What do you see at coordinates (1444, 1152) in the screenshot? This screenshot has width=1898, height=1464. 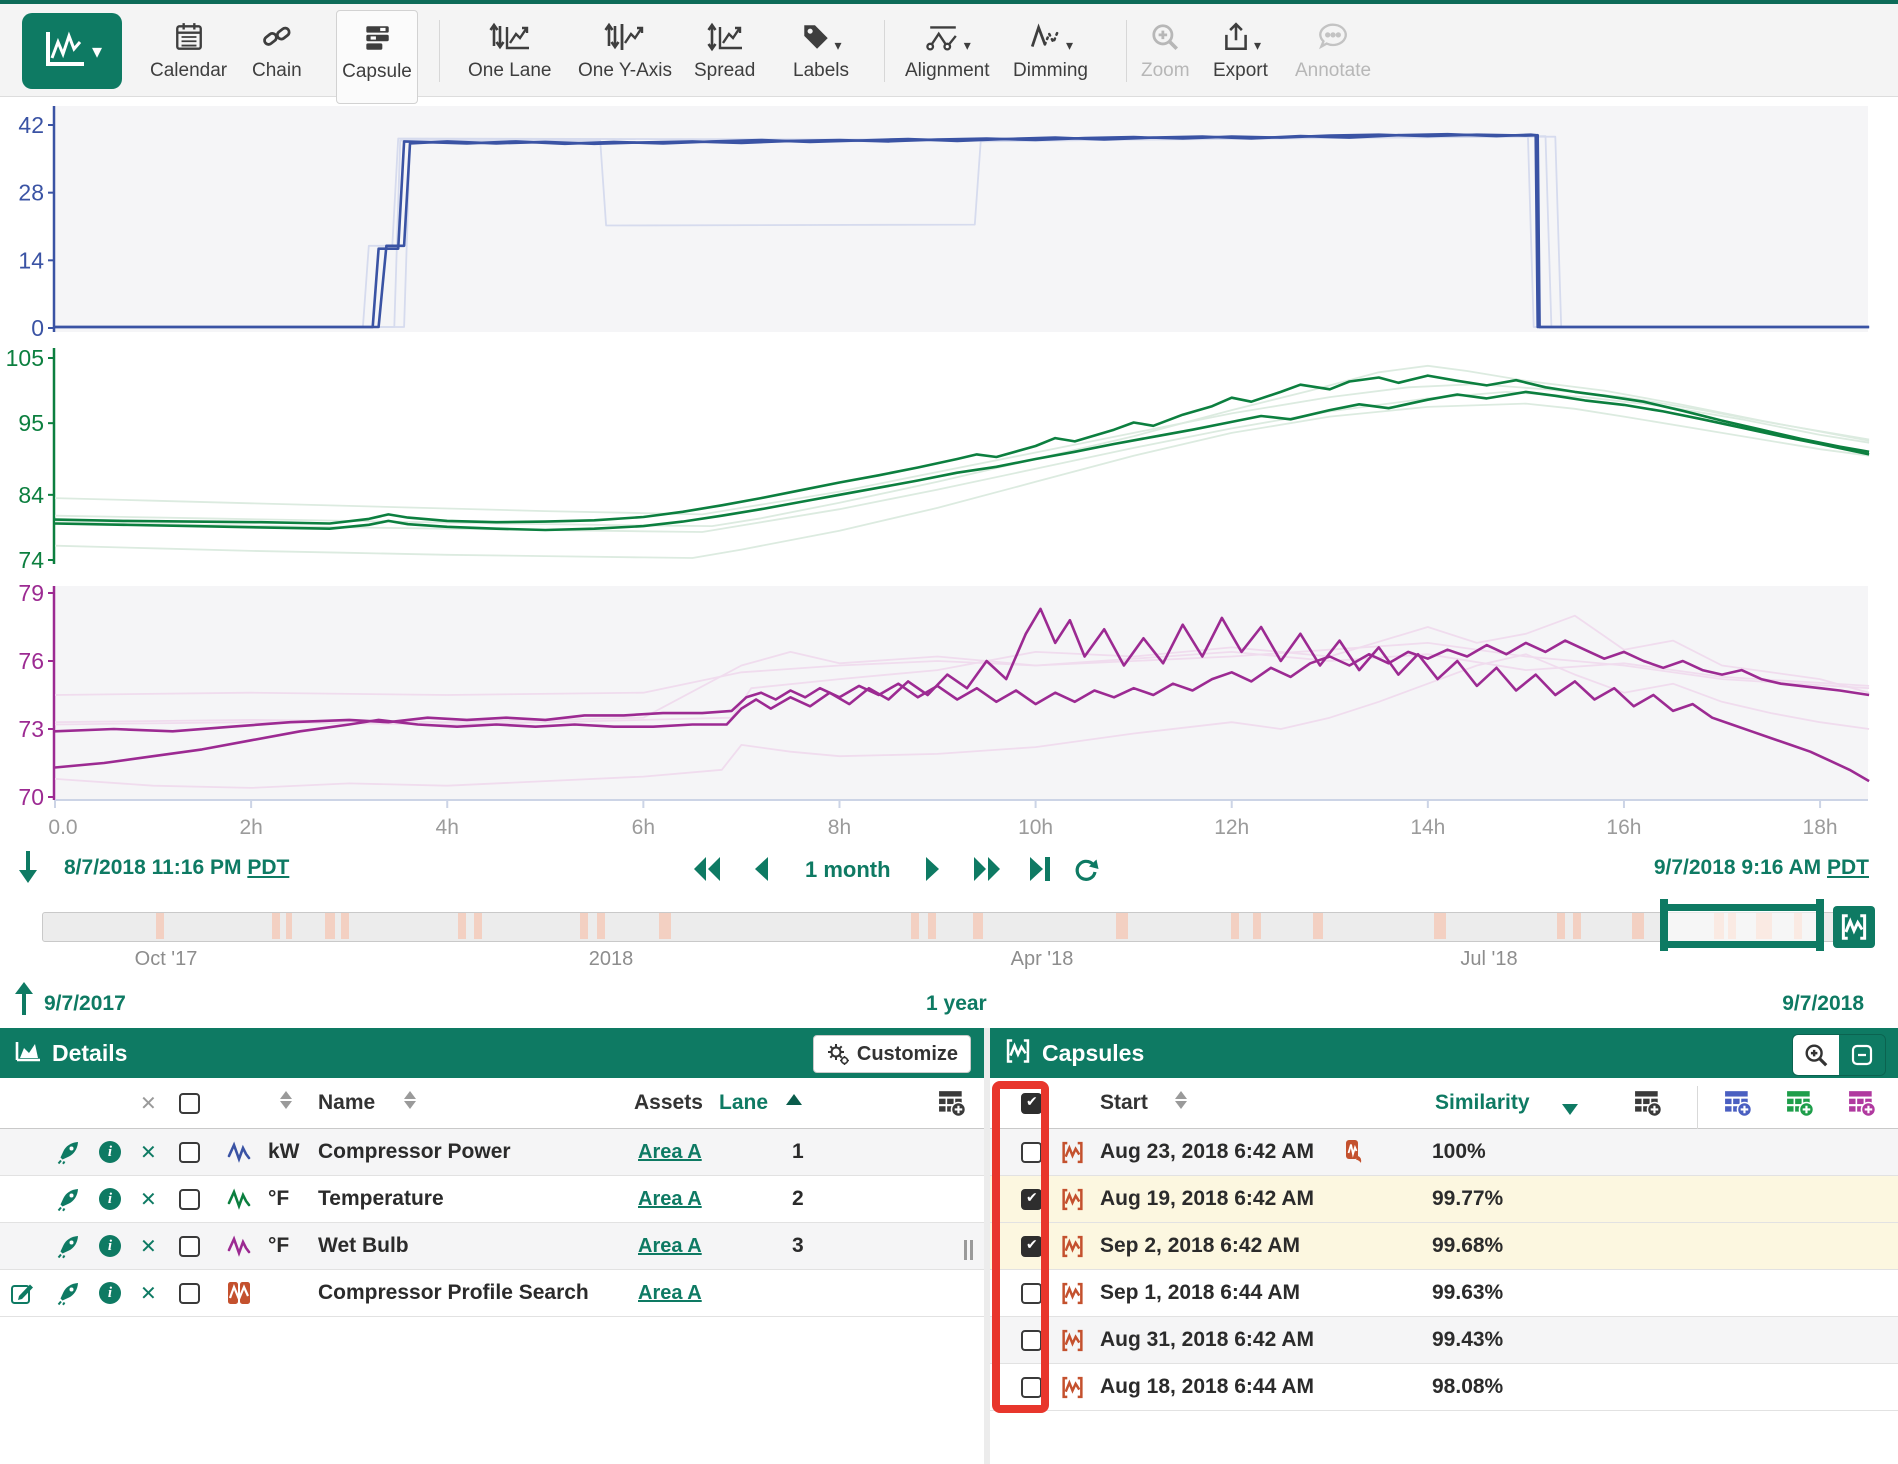 I see `capsule-row: Aug 23, 2018 6:42 AM 100%` at bounding box center [1444, 1152].